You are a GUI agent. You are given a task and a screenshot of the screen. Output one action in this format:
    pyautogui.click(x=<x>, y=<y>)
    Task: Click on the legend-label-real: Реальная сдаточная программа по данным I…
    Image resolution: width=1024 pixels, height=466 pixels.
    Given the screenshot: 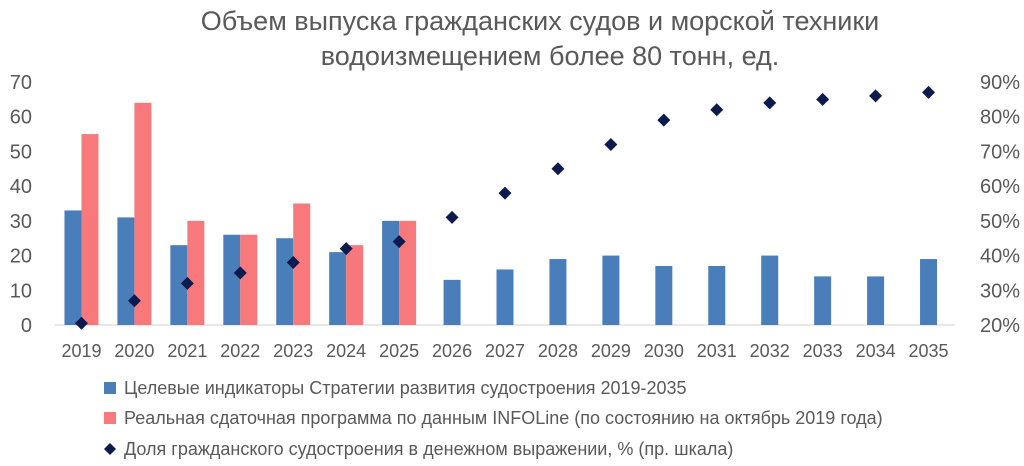 What is the action you would take?
    pyautogui.click(x=503, y=418)
    